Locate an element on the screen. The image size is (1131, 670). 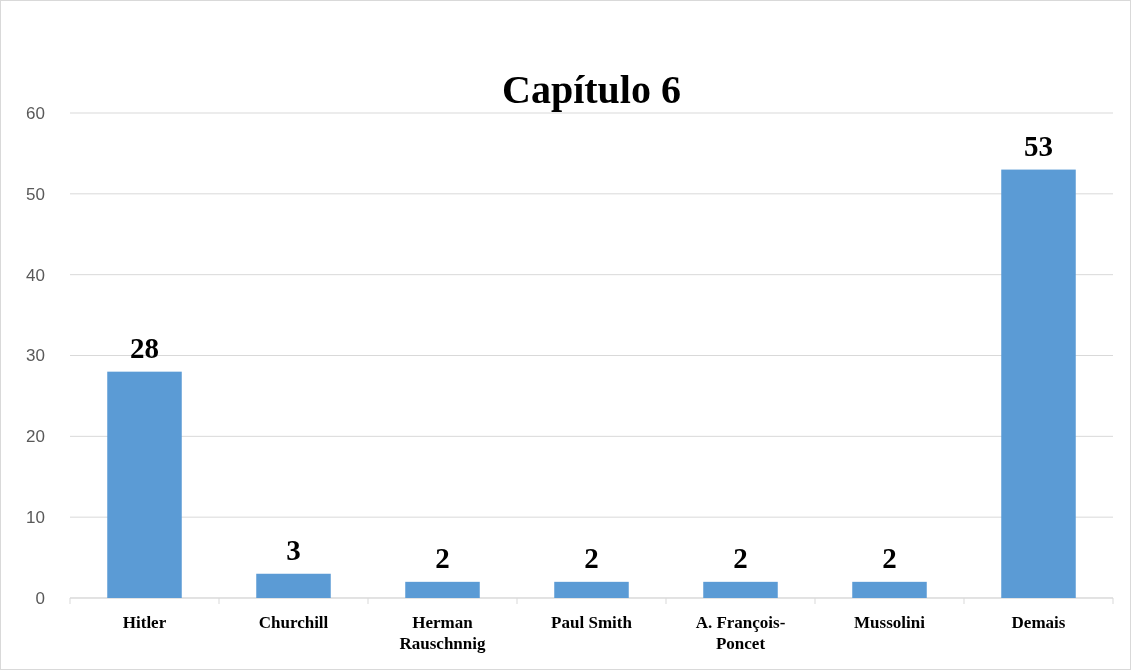
data-label: 3 is located at coordinates (293, 549).